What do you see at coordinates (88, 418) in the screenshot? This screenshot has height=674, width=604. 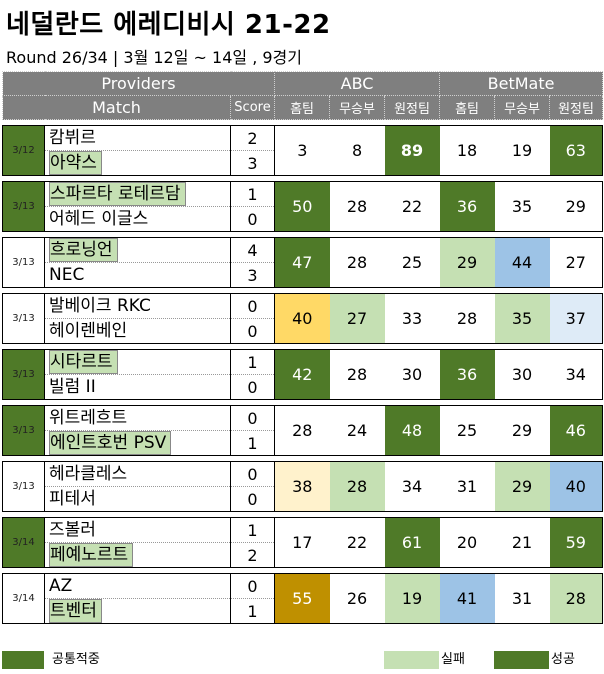 I see `home-team-name: 위트레흐트` at bounding box center [88, 418].